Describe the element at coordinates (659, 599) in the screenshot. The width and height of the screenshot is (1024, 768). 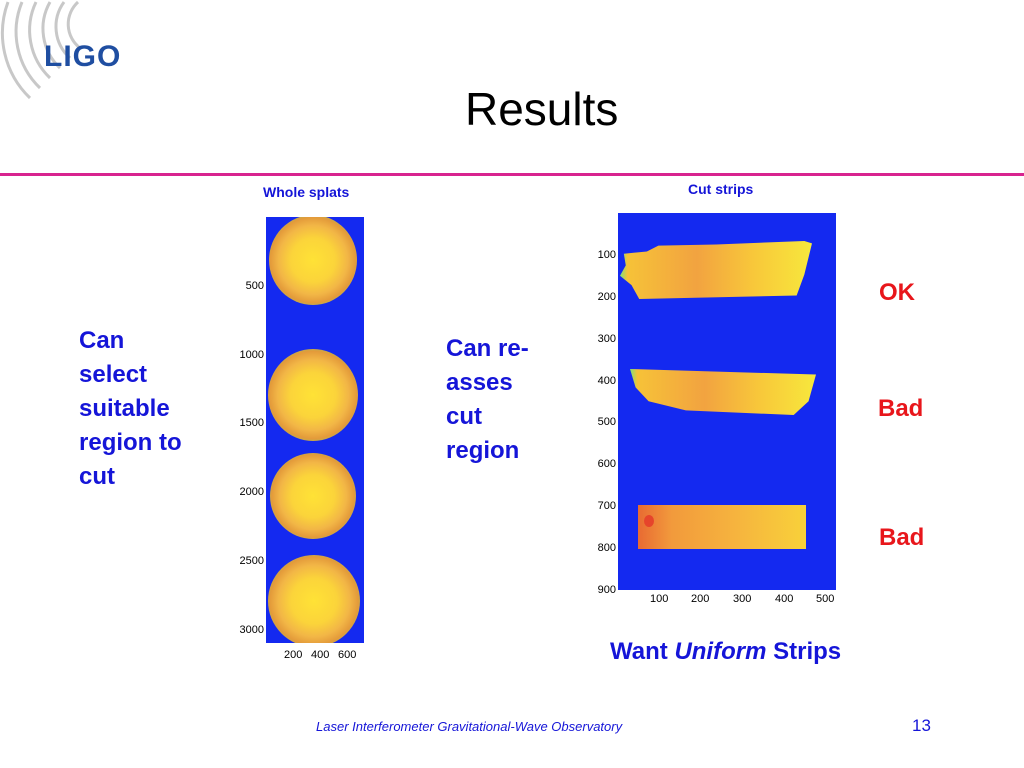
I see `x-tick: 100` at that location.